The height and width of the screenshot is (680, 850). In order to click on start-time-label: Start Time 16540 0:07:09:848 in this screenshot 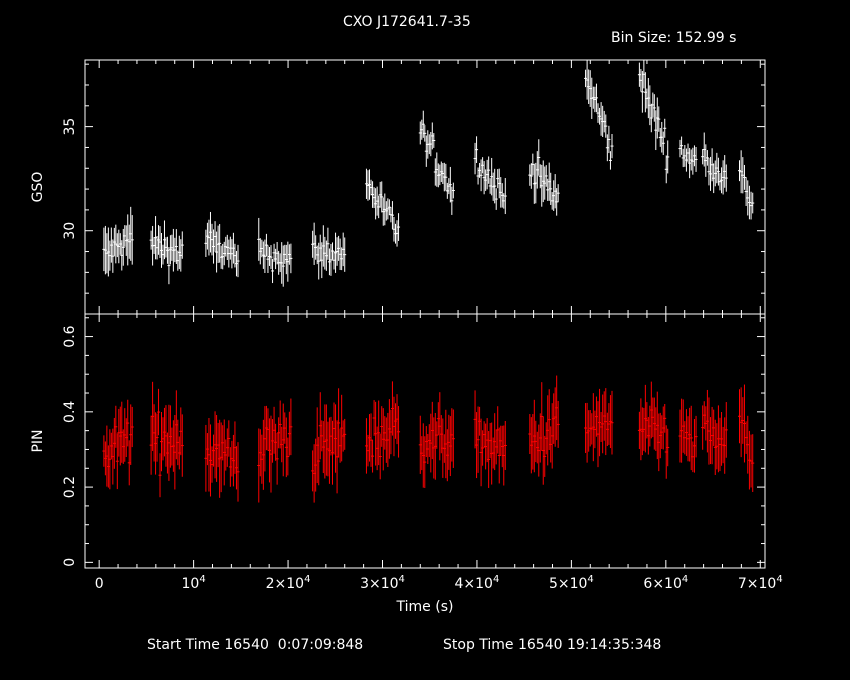, I will do `click(255, 645)`.